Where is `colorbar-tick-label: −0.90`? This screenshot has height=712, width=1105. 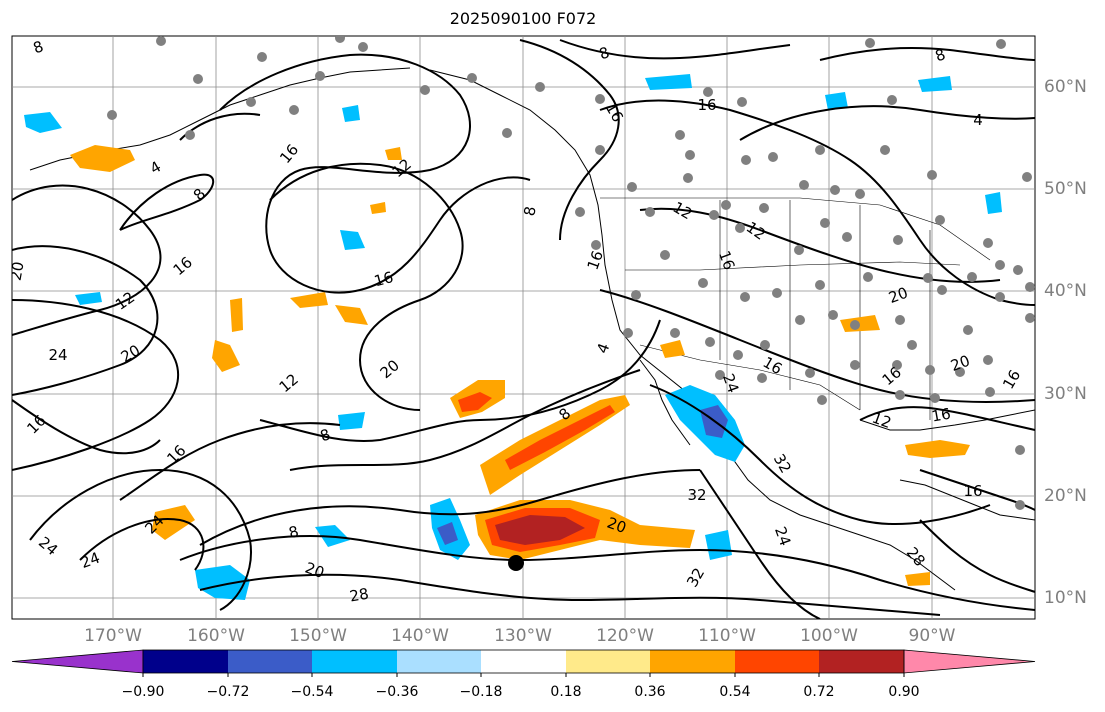
colorbar-tick-label: −0.90 is located at coordinates (143, 692).